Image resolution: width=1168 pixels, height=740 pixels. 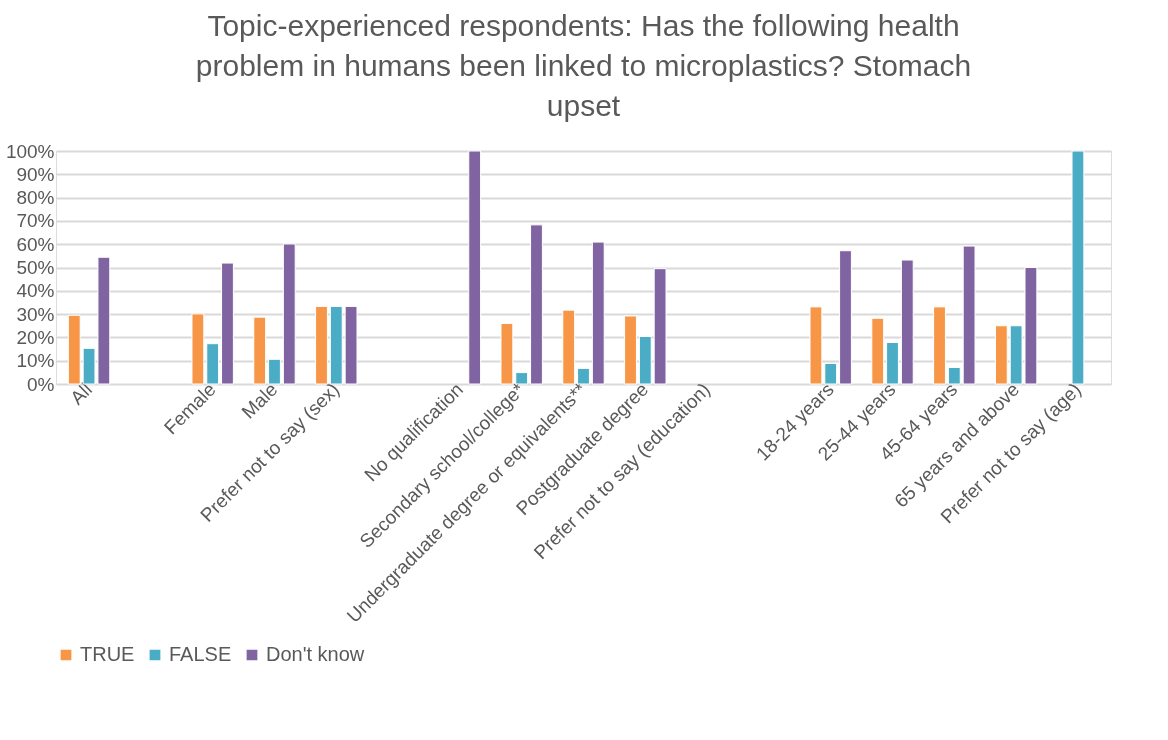 What do you see at coordinates (200, 654) in the screenshot?
I see `legend-label: FALSE` at bounding box center [200, 654].